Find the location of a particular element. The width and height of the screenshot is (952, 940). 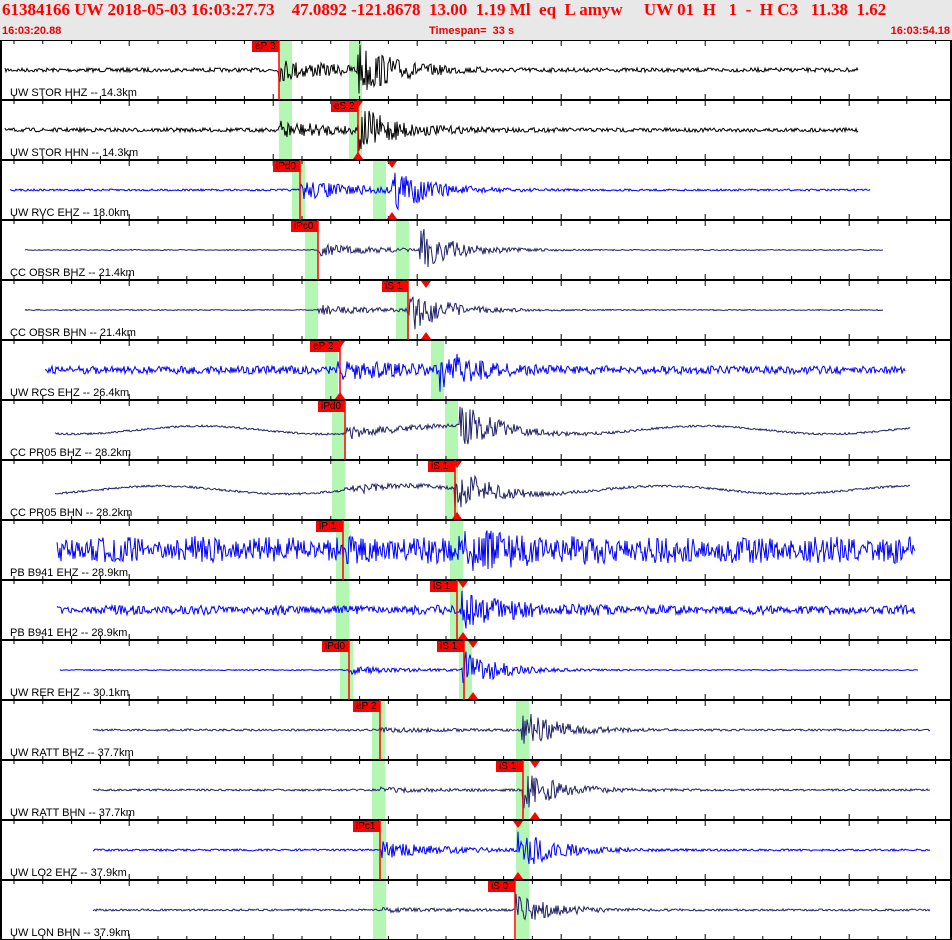

channel-label: UW RATT BHN -- 37.7km is located at coordinates (72, 813).